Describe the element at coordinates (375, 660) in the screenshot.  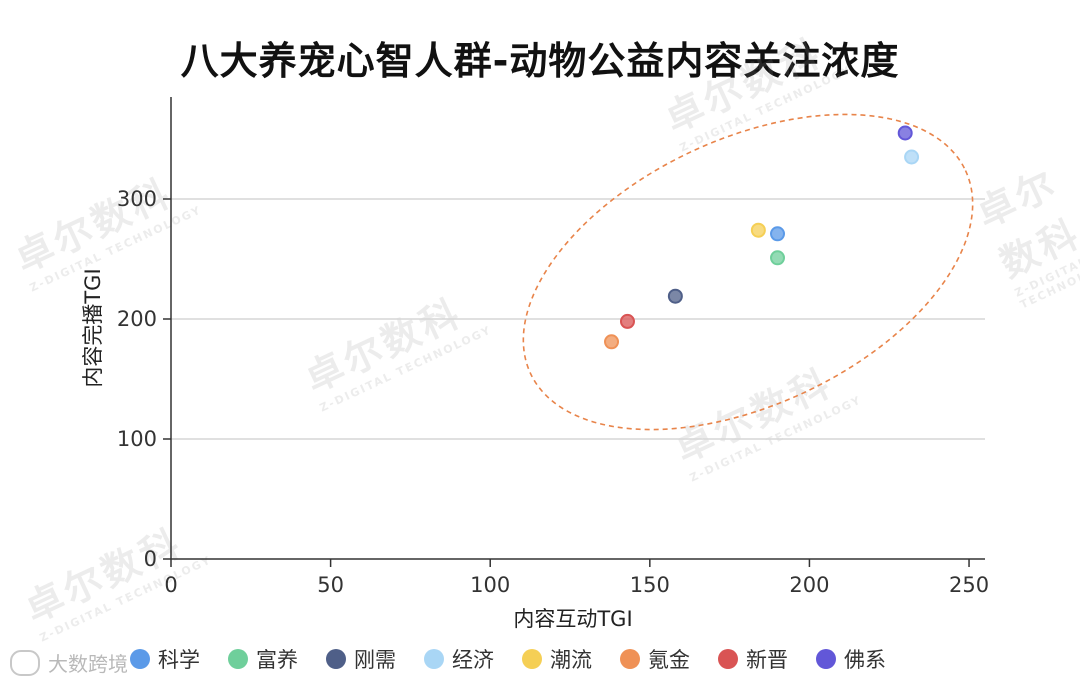
I see `legend-label: 刚需` at that location.